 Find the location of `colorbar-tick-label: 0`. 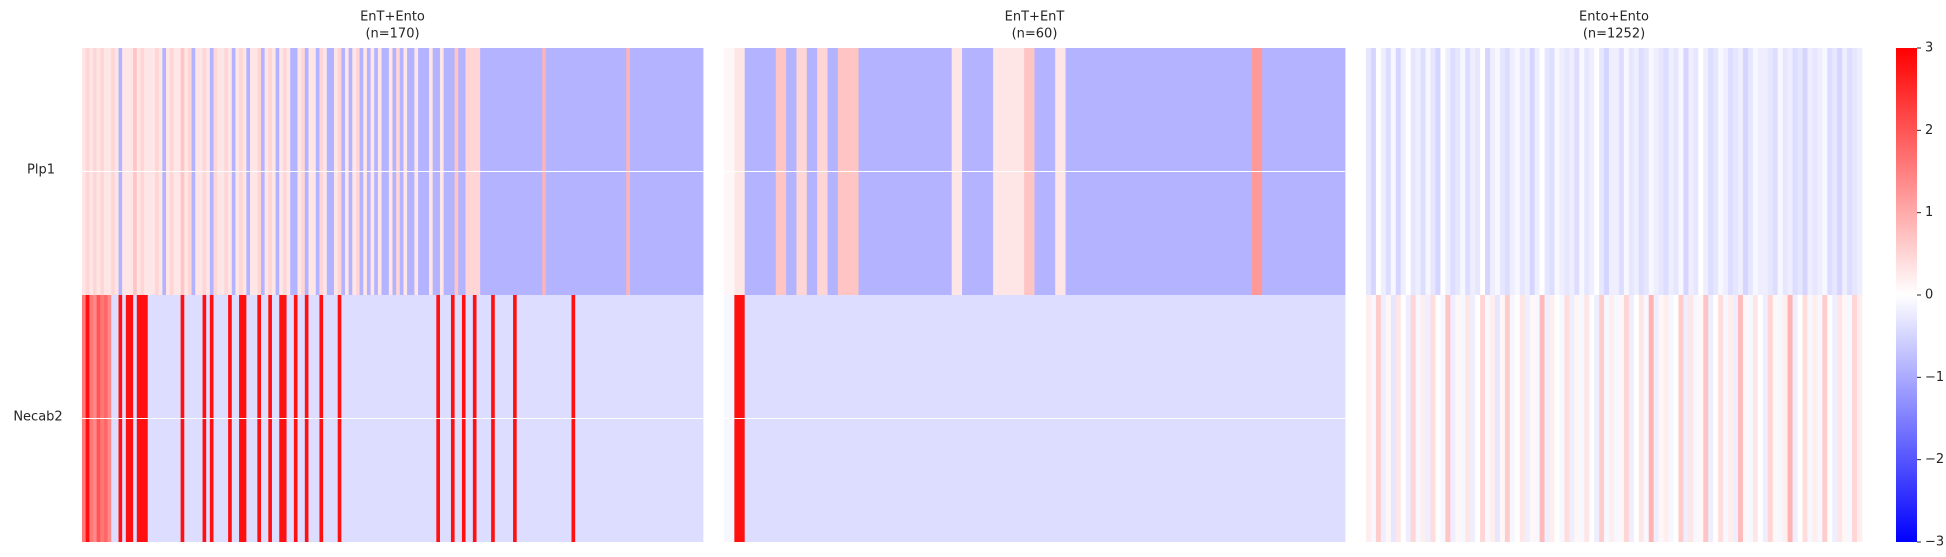

colorbar-tick-label: 0 is located at coordinates (1929, 295).